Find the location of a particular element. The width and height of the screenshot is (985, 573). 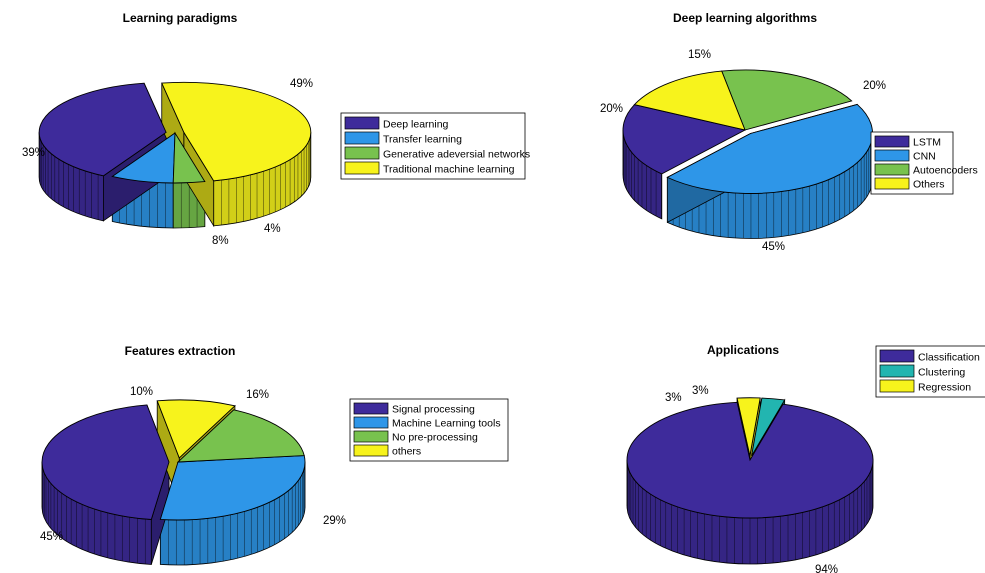

legend-entry: Others is located at coordinates (929, 185).